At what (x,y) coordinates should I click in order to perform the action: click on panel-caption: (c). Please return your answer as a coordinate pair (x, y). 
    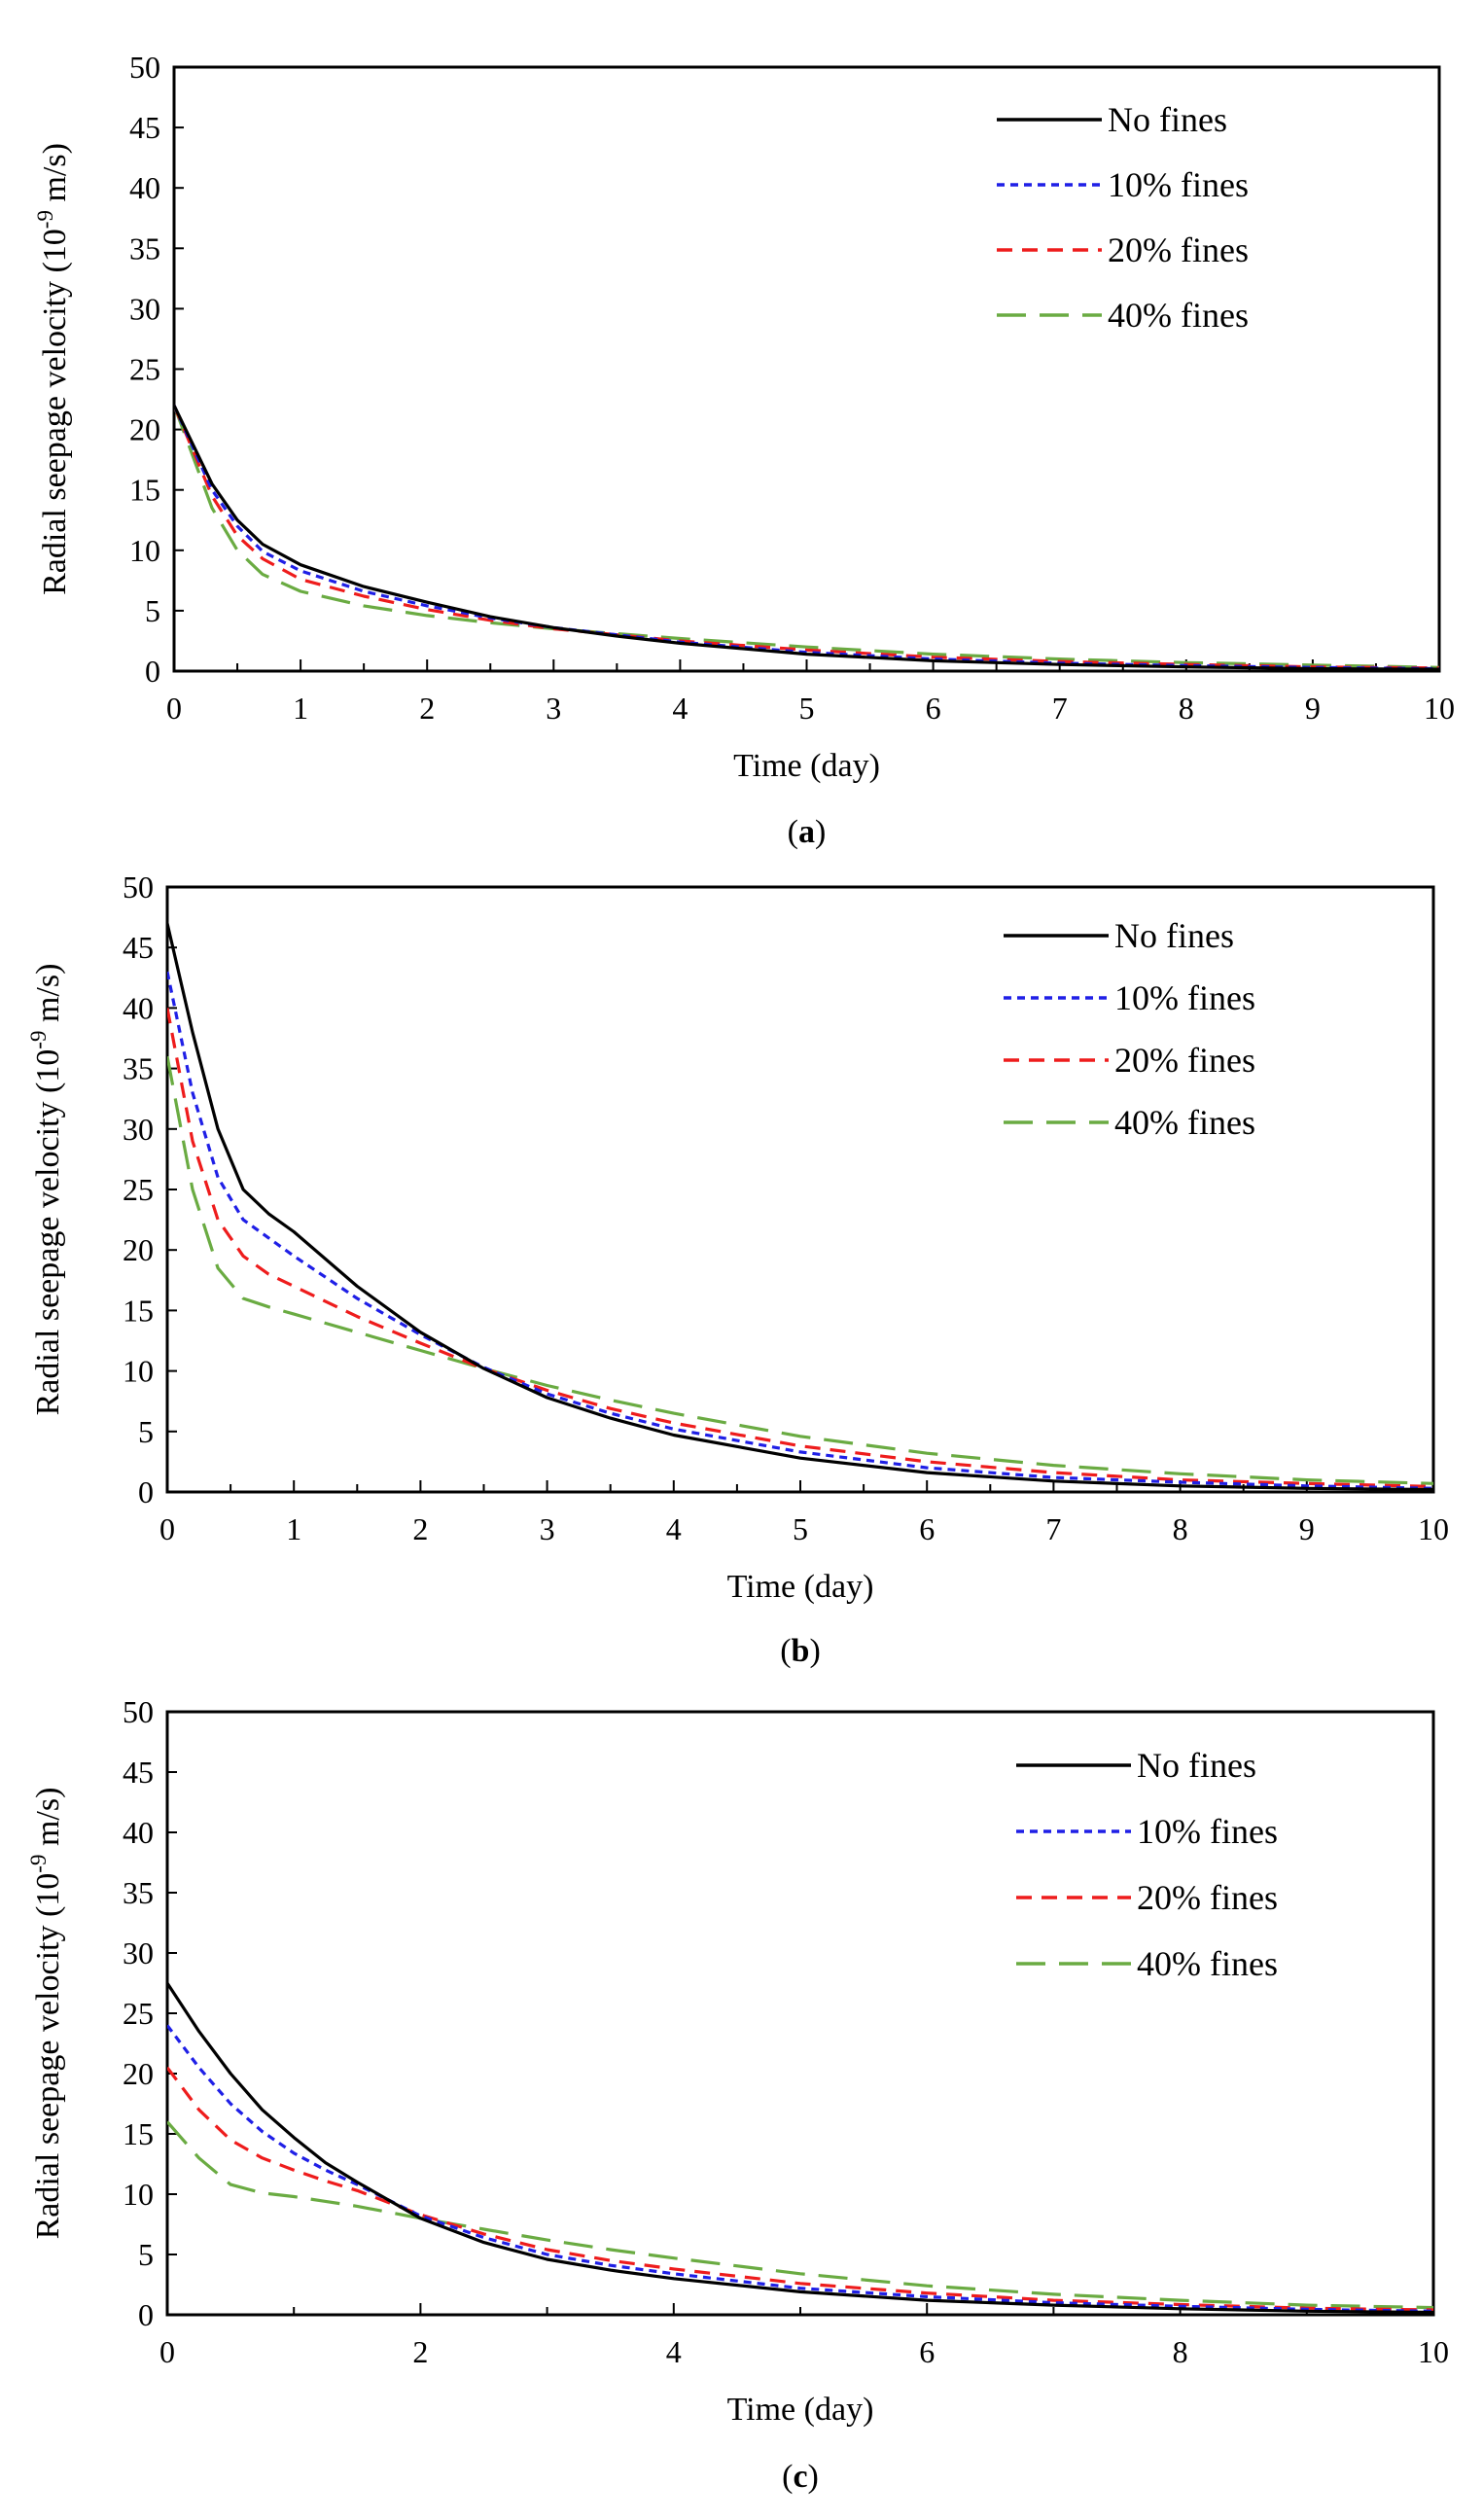
    Looking at the image, I should click on (800, 2477).